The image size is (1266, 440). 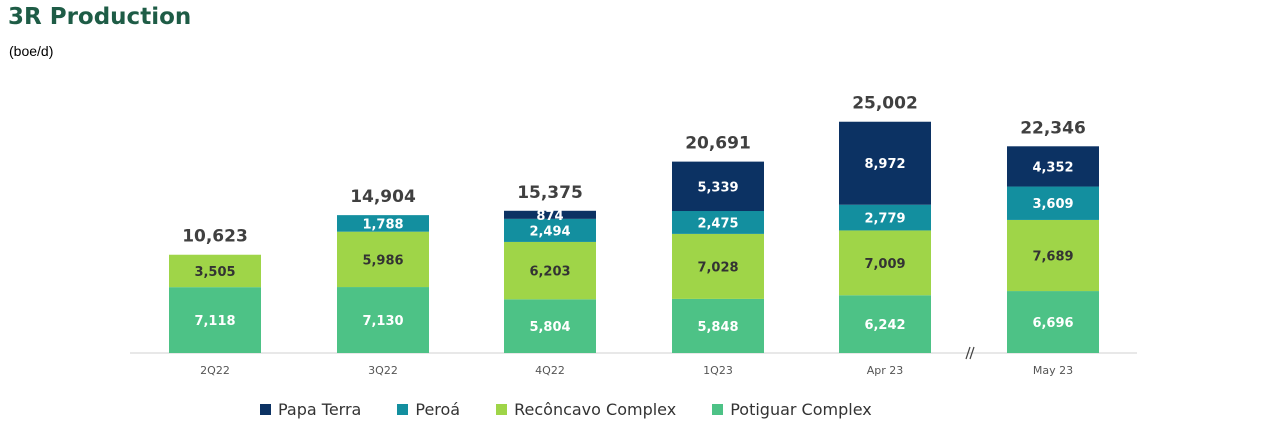 What do you see at coordinates (1053, 128) in the screenshot?
I see `total-label: 22,346` at bounding box center [1053, 128].